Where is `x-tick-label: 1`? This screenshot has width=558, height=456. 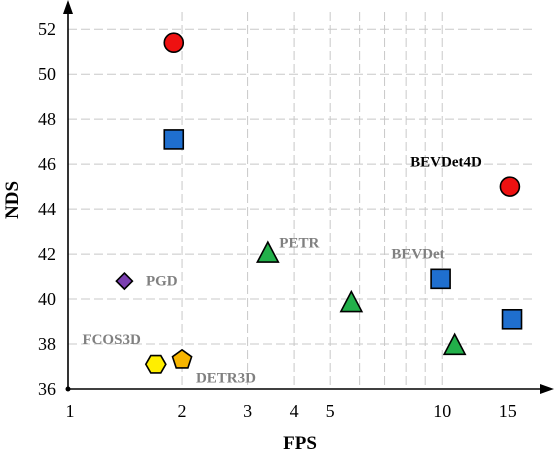 x-tick-label: 1 is located at coordinates (70, 411).